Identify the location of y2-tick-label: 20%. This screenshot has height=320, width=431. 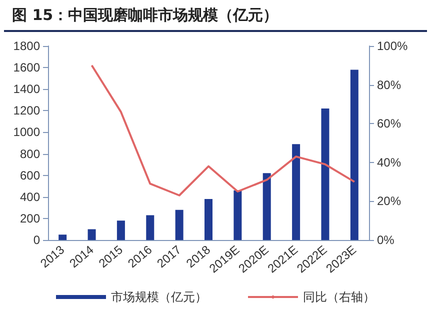
(389, 201).